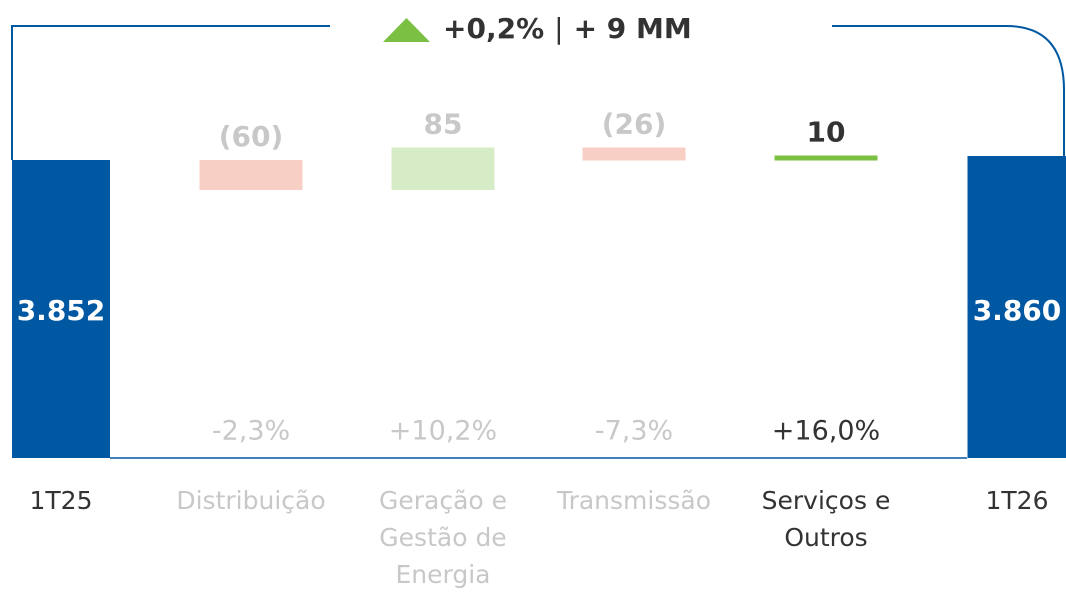 The height and width of the screenshot is (595, 1066). What do you see at coordinates (406, 30) in the screenshot?
I see `up-arrow` at bounding box center [406, 30].